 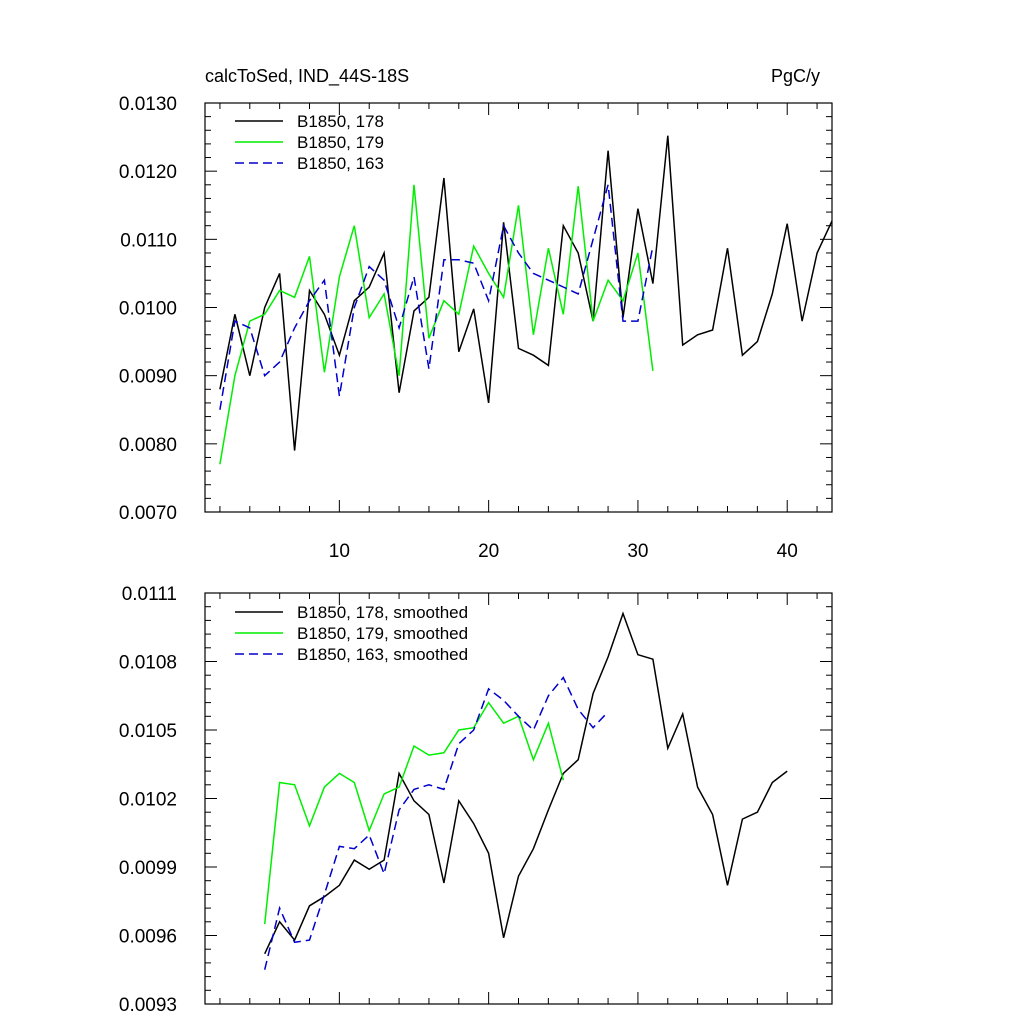 What do you see at coordinates (148, 104) in the screenshot?
I see `y-tick-label: 0.0130` at bounding box center [148, 104].